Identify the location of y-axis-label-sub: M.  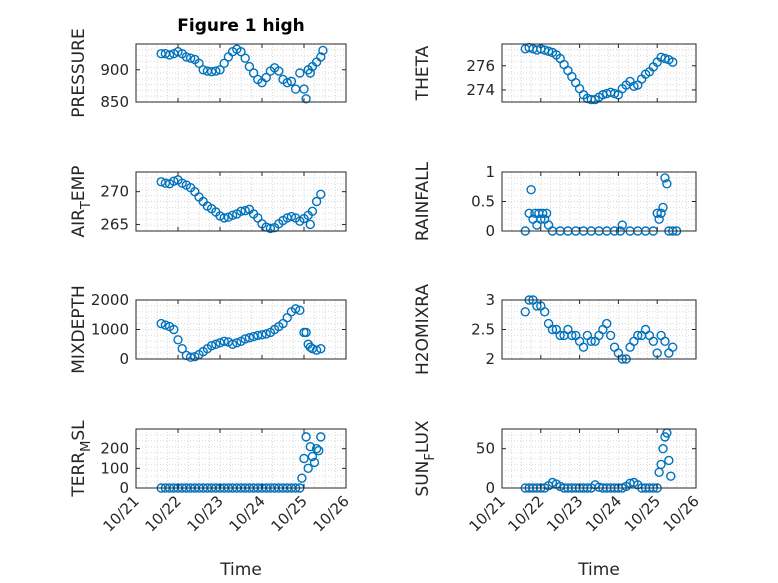
(86, 446).